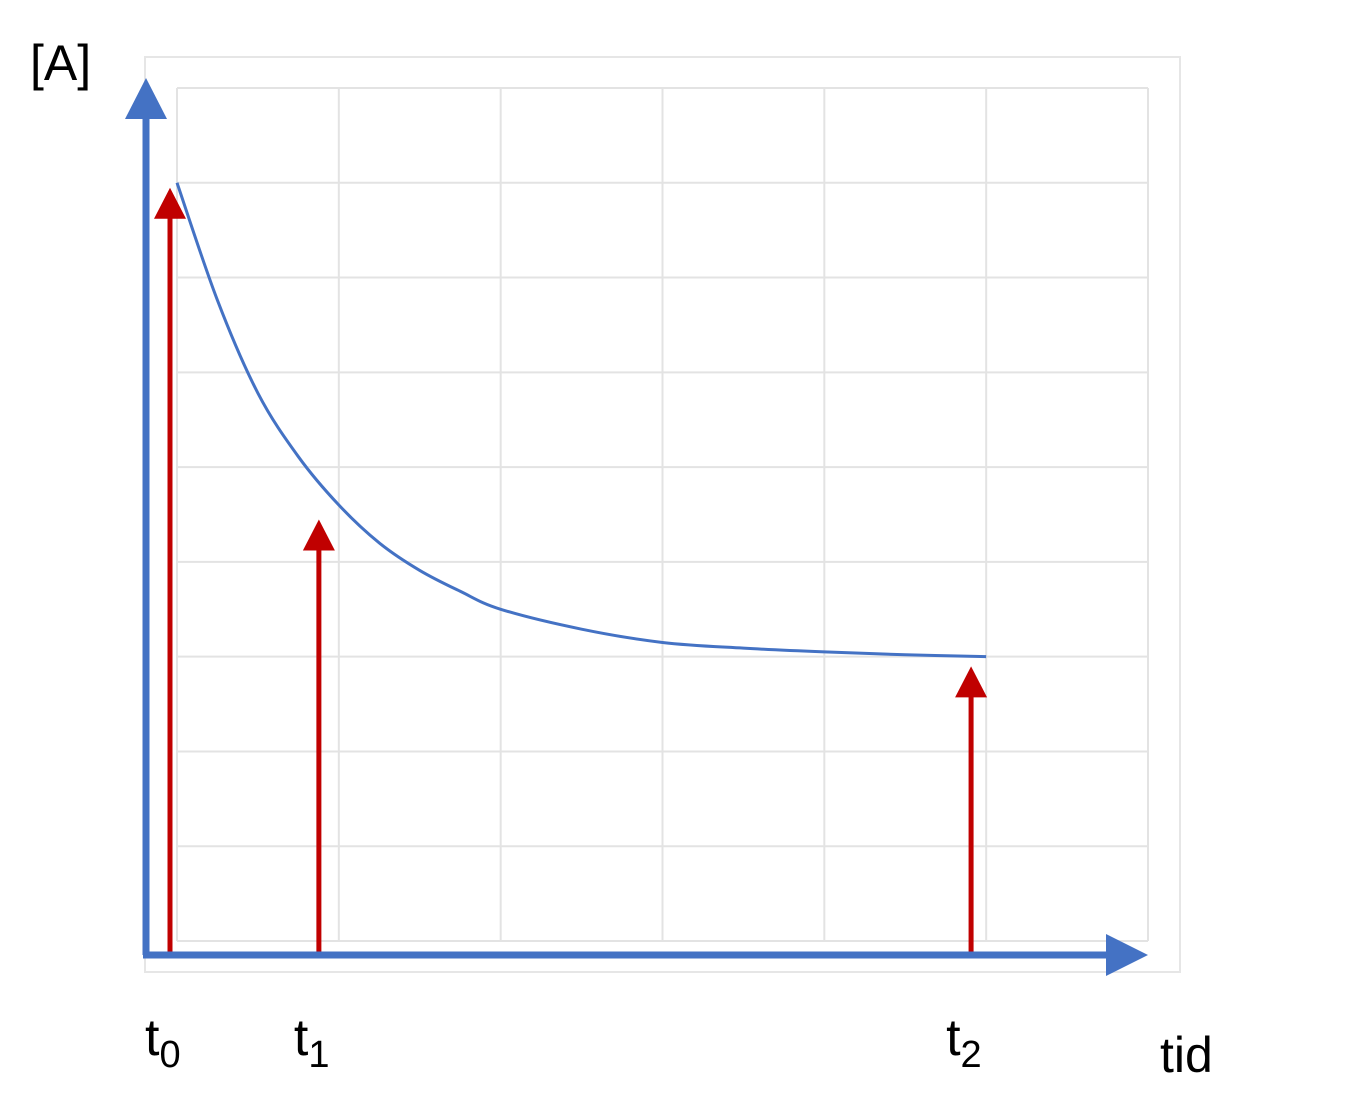 This screenshot has width=1348, height=1104. Describe the element at coordinates (1127, 955) in the screenshot. I see `x-axis-arrowhead` at that location.